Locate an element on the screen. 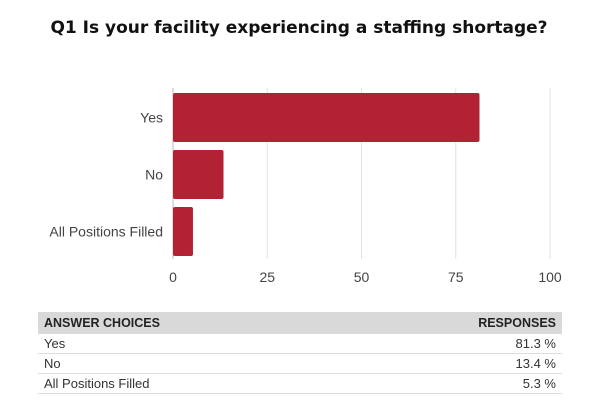  x-tick-label: 0 is located at coordinates (173, 277).